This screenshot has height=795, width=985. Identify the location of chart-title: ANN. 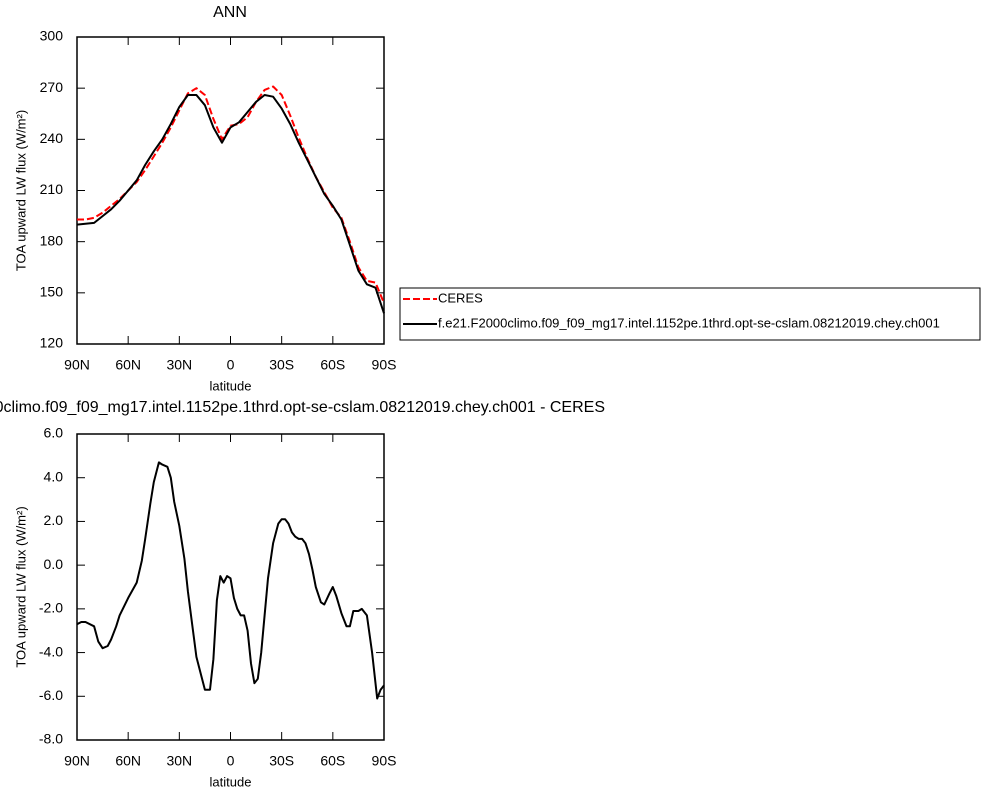
(230, 12).